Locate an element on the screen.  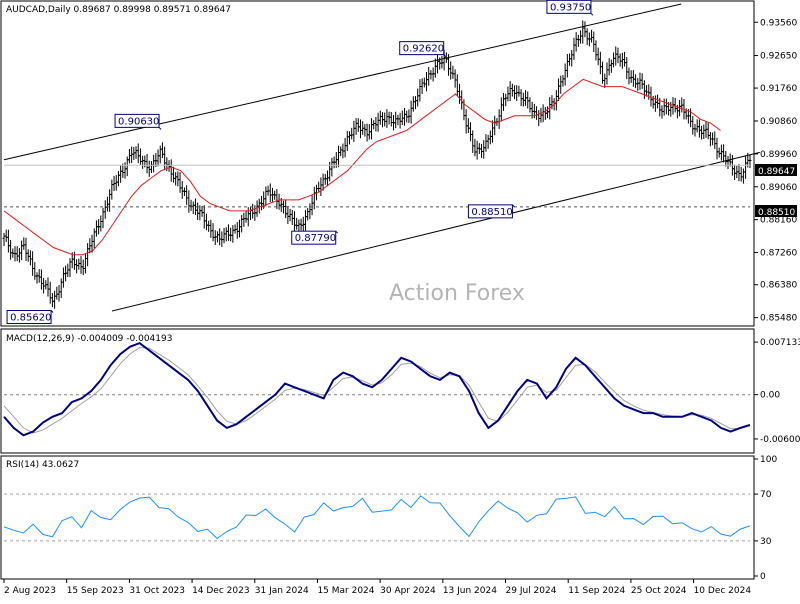
price-callout: 0.88510 is located at coordinates (491, 211).